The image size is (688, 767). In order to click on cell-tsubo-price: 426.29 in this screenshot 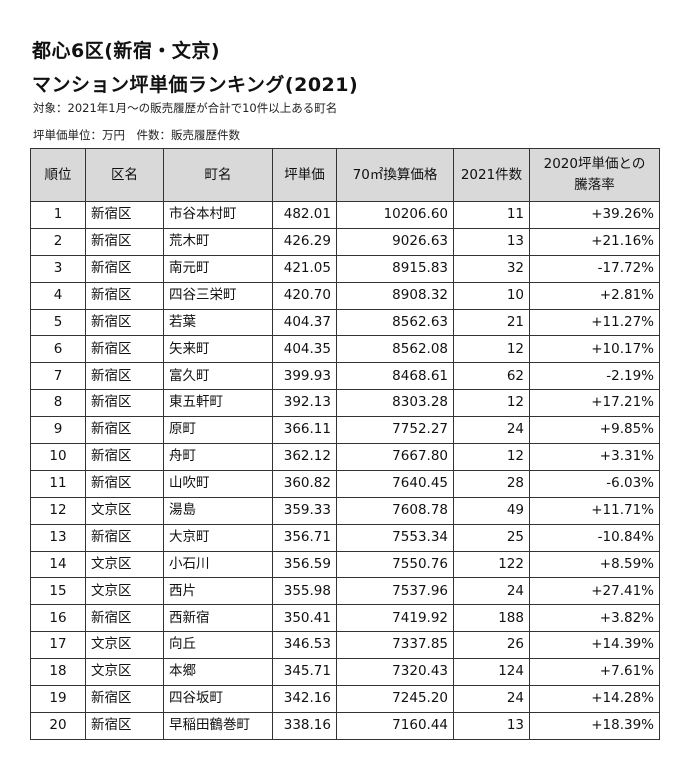, I will do `click(304, 241)`.